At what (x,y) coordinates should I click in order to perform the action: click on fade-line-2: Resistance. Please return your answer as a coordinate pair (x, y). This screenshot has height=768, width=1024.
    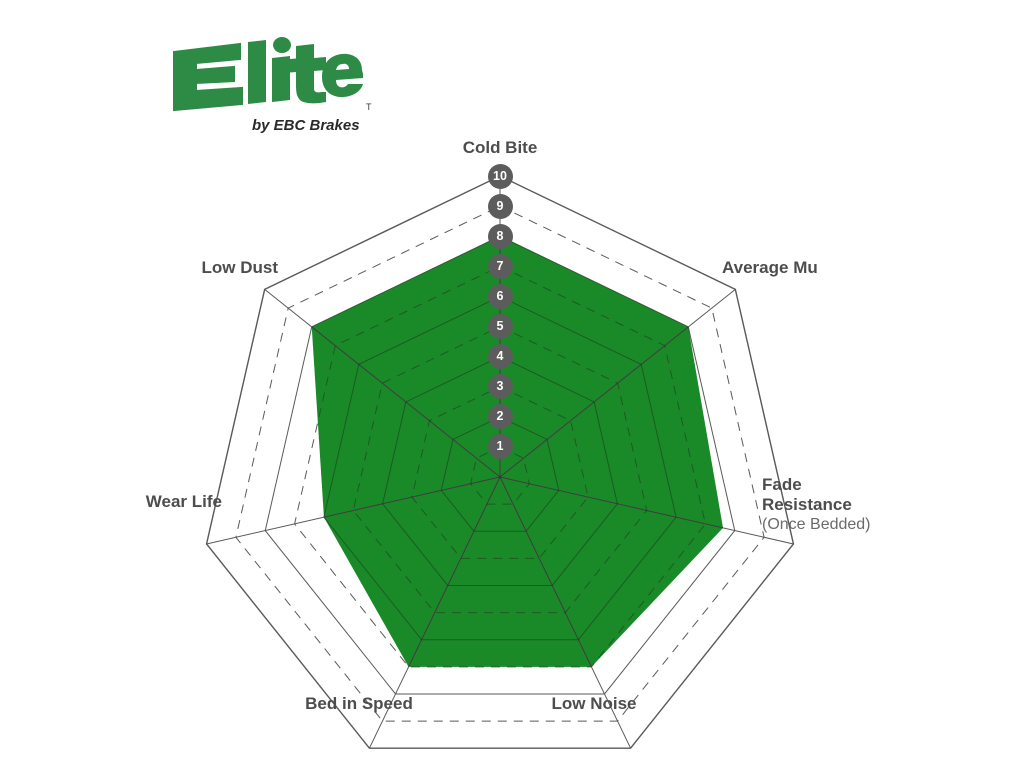
    Looking at the image, I should click on (807, 504).